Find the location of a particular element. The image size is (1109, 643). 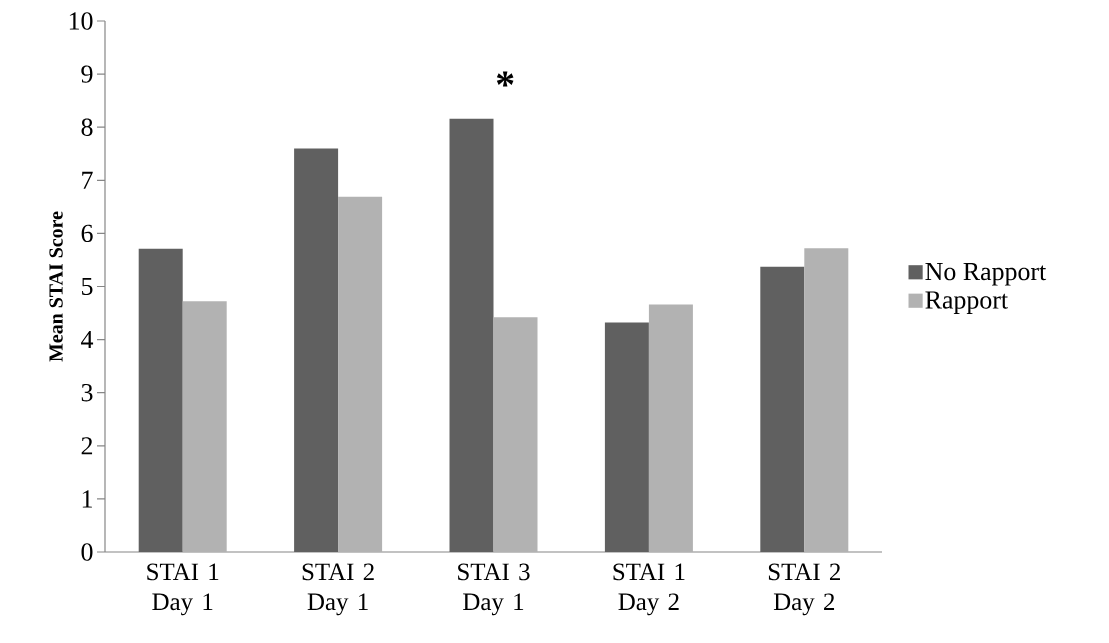

y-tick-label: 0 is located at coordinates (87, 552).